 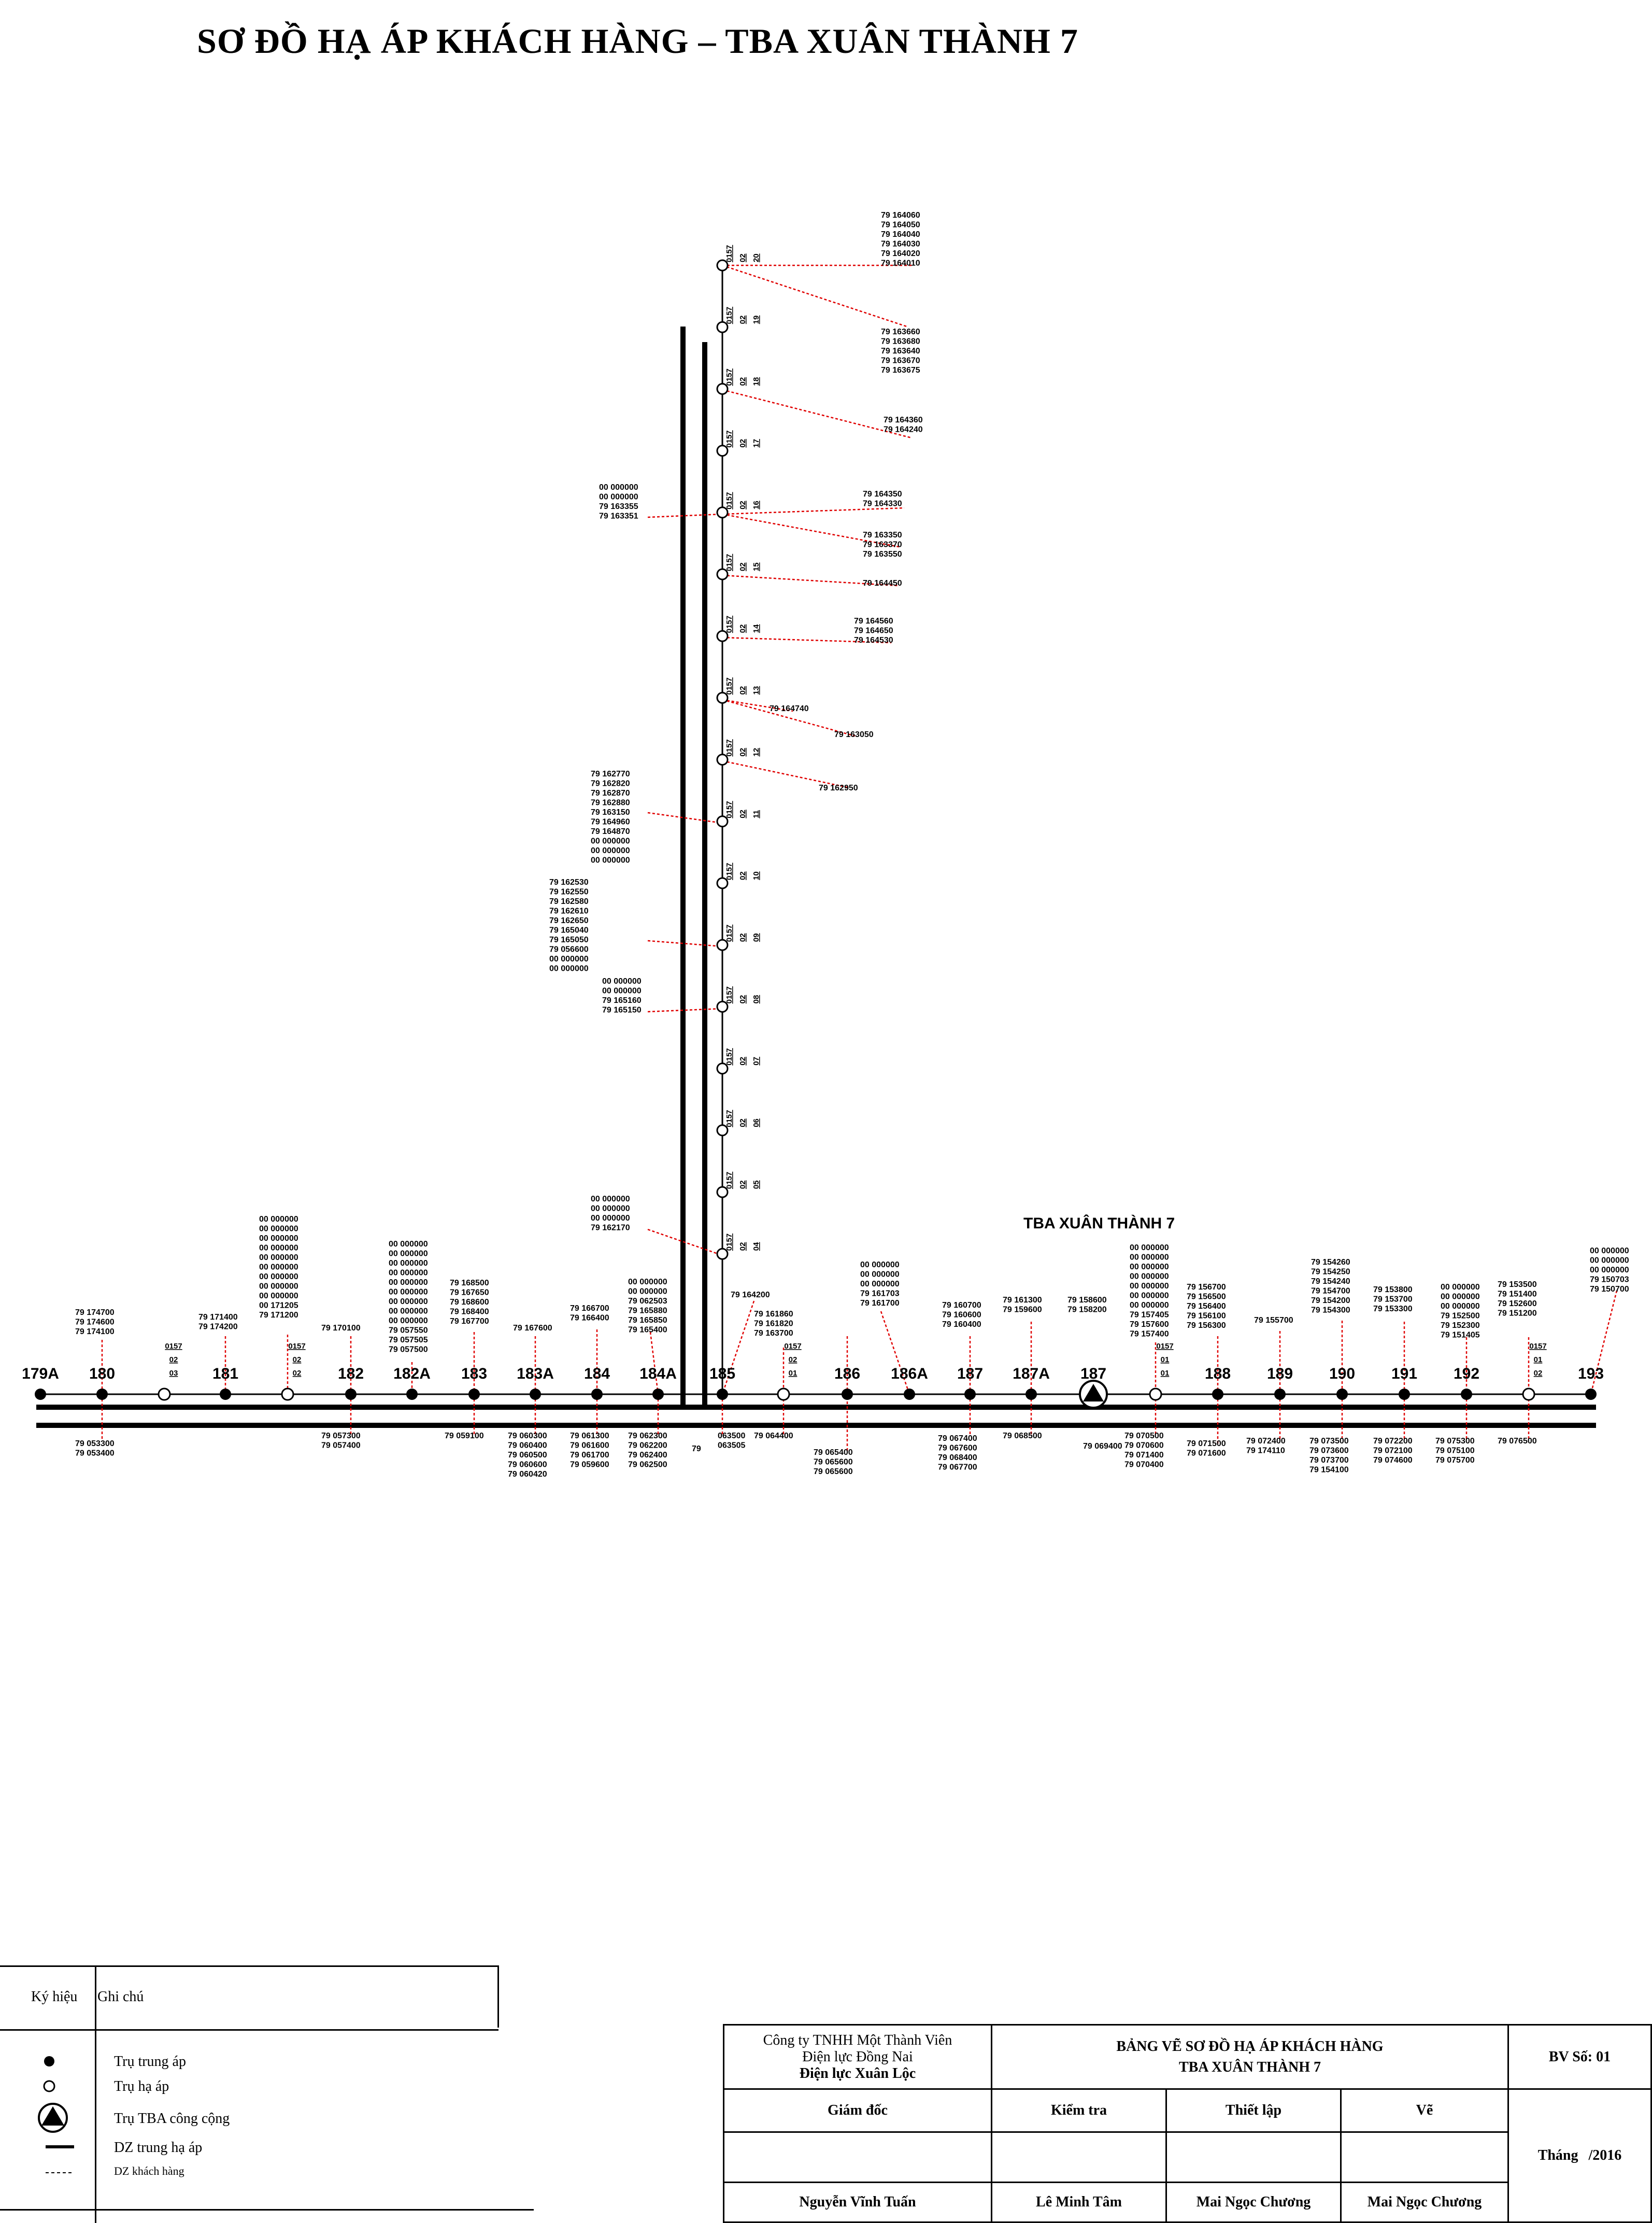 I want to click on customer-code: 79 071500, so click(x=1206, y=1444).